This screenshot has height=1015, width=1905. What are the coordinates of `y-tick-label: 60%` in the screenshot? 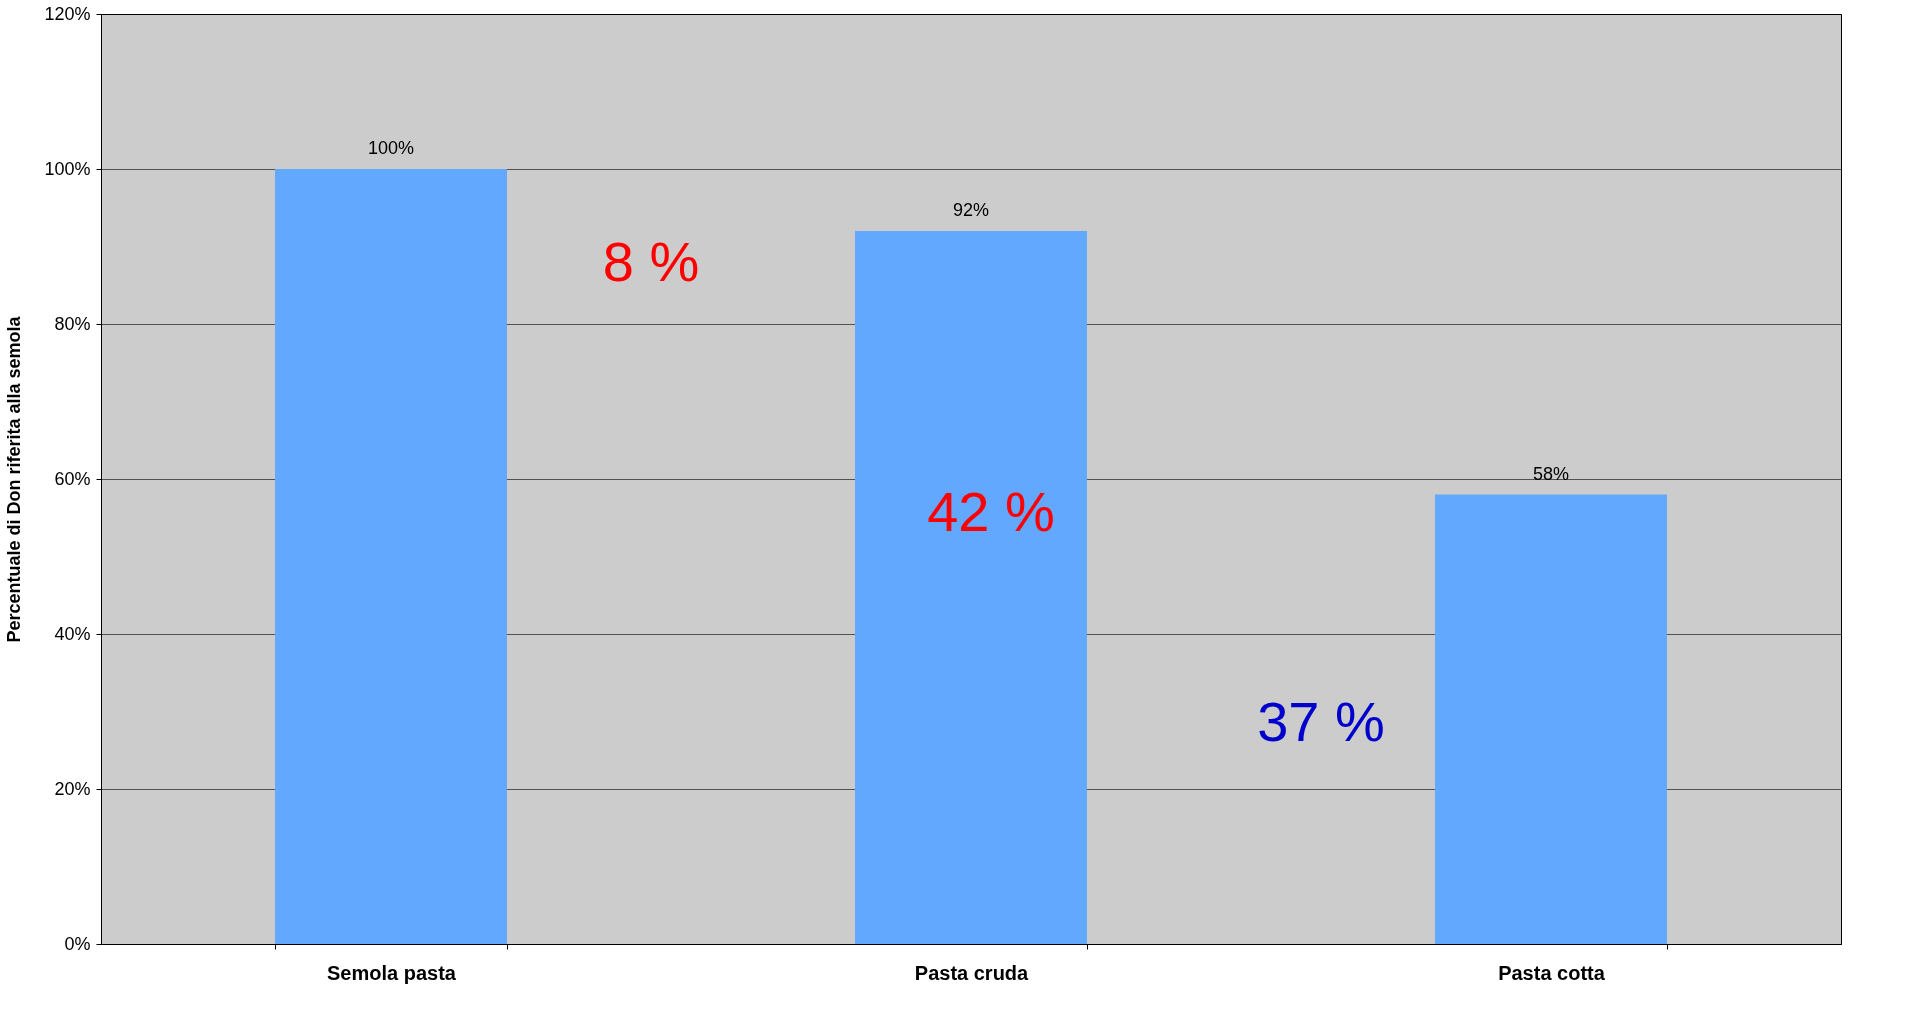 It's located at (72, 478).